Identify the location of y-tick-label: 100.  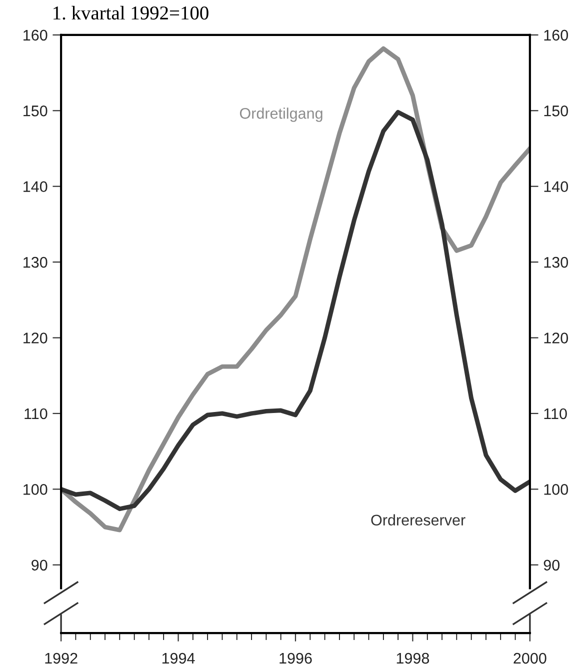
(36, 489).